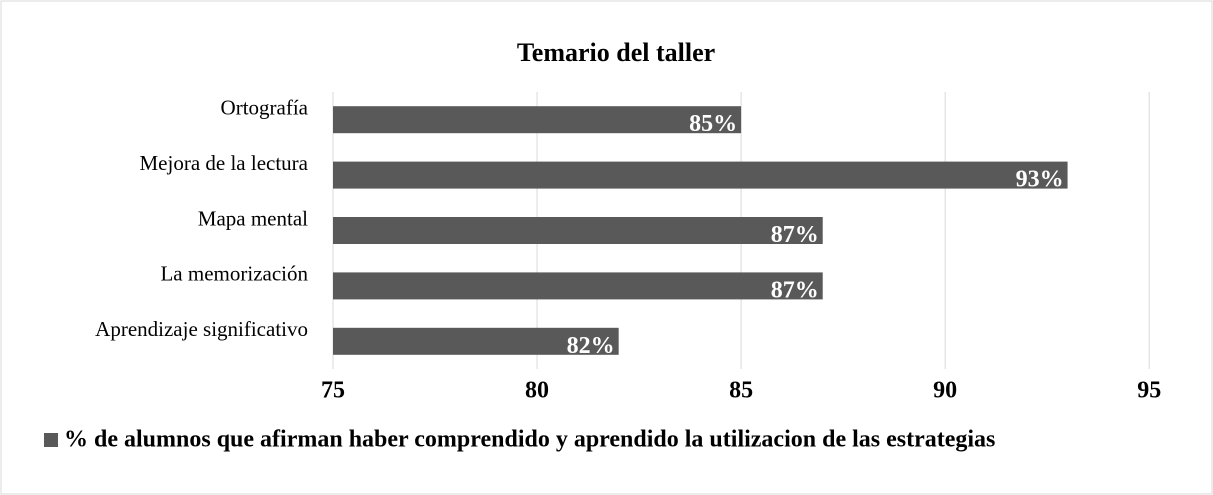 Image resolution: width=1213 pixels, height=495 pixels. Describe the element at coordinates (945, 391) in the screenshot. I see `x-tick-label: 90` at that location.